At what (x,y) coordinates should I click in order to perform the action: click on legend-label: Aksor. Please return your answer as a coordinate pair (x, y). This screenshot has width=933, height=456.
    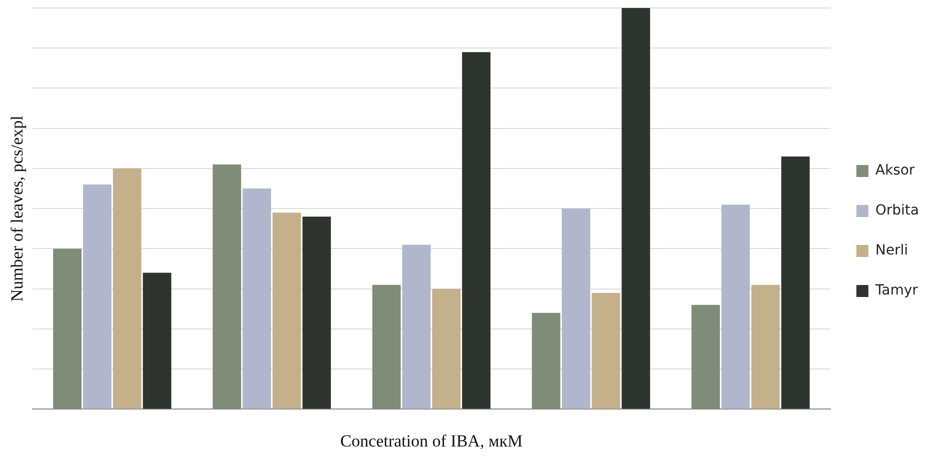
    Looking at the image, I should click on (895, 170).